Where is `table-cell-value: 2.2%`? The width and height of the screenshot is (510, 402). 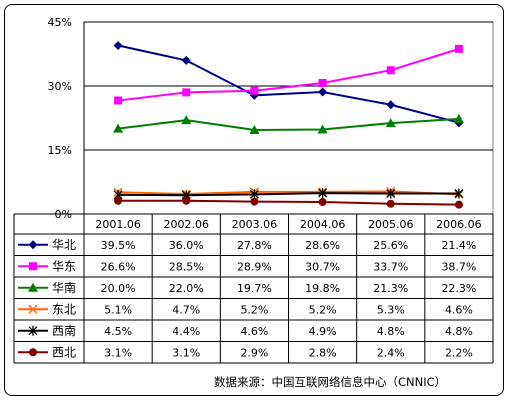 table-cell-value: 2.2% is located at coordinates (459, 352).